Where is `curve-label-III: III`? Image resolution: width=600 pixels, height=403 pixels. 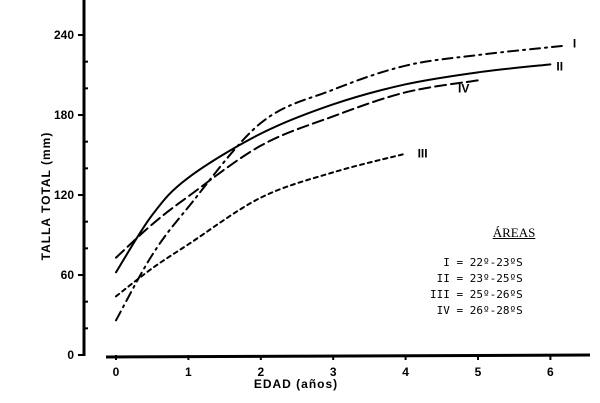 curve-label-III: III is located at coordinates (423, 154).